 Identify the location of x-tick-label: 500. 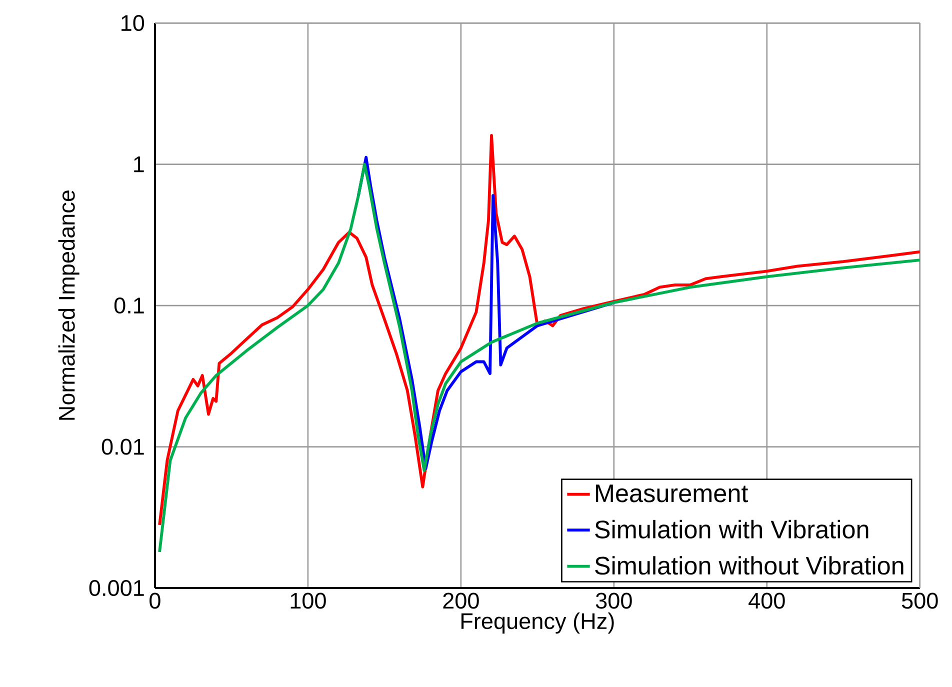
(920, 600).